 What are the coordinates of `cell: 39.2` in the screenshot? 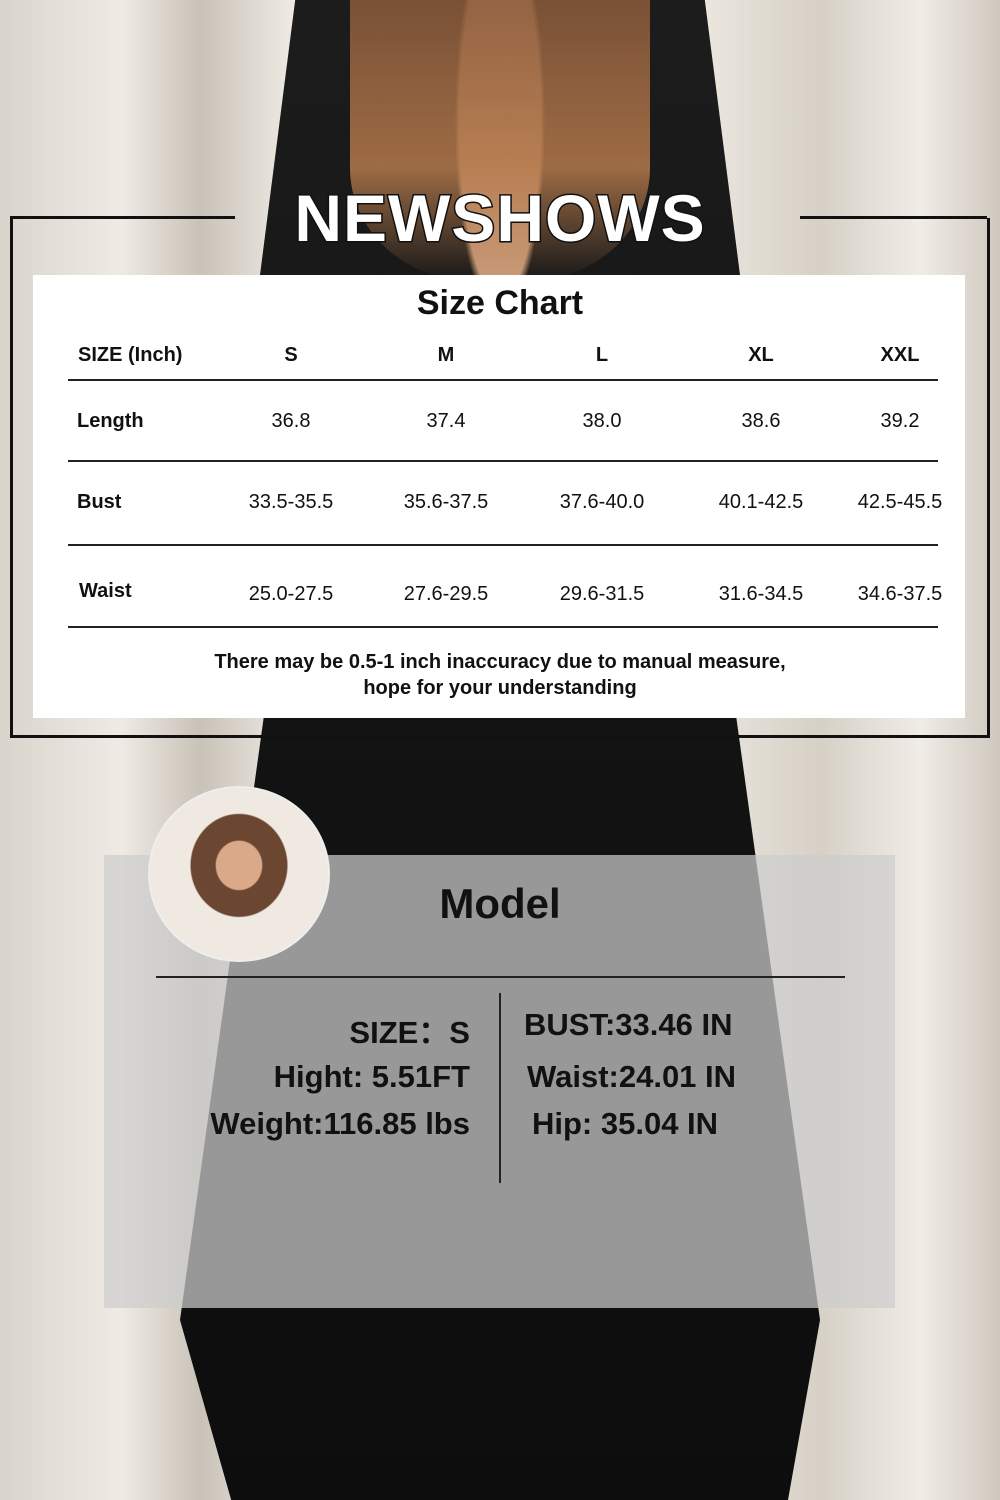 It's located at (900, 421).